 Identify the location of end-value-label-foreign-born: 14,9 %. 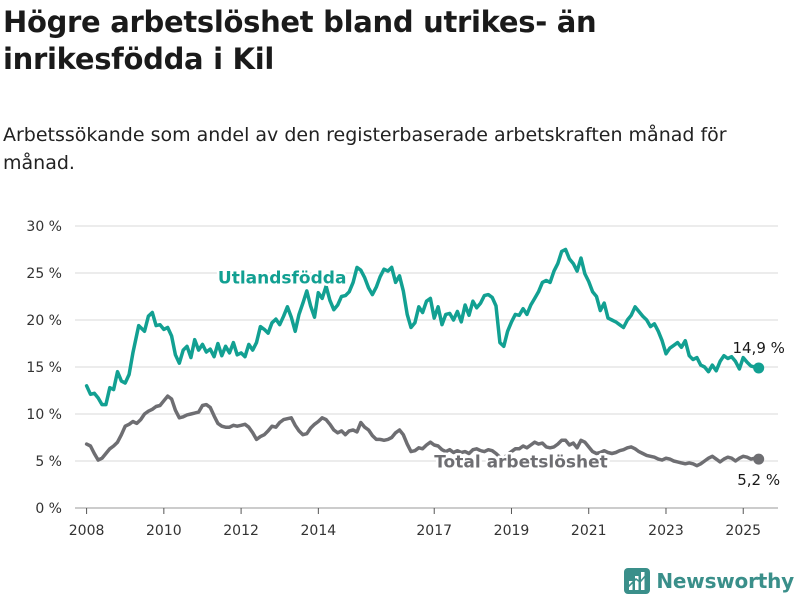
(758, 348).